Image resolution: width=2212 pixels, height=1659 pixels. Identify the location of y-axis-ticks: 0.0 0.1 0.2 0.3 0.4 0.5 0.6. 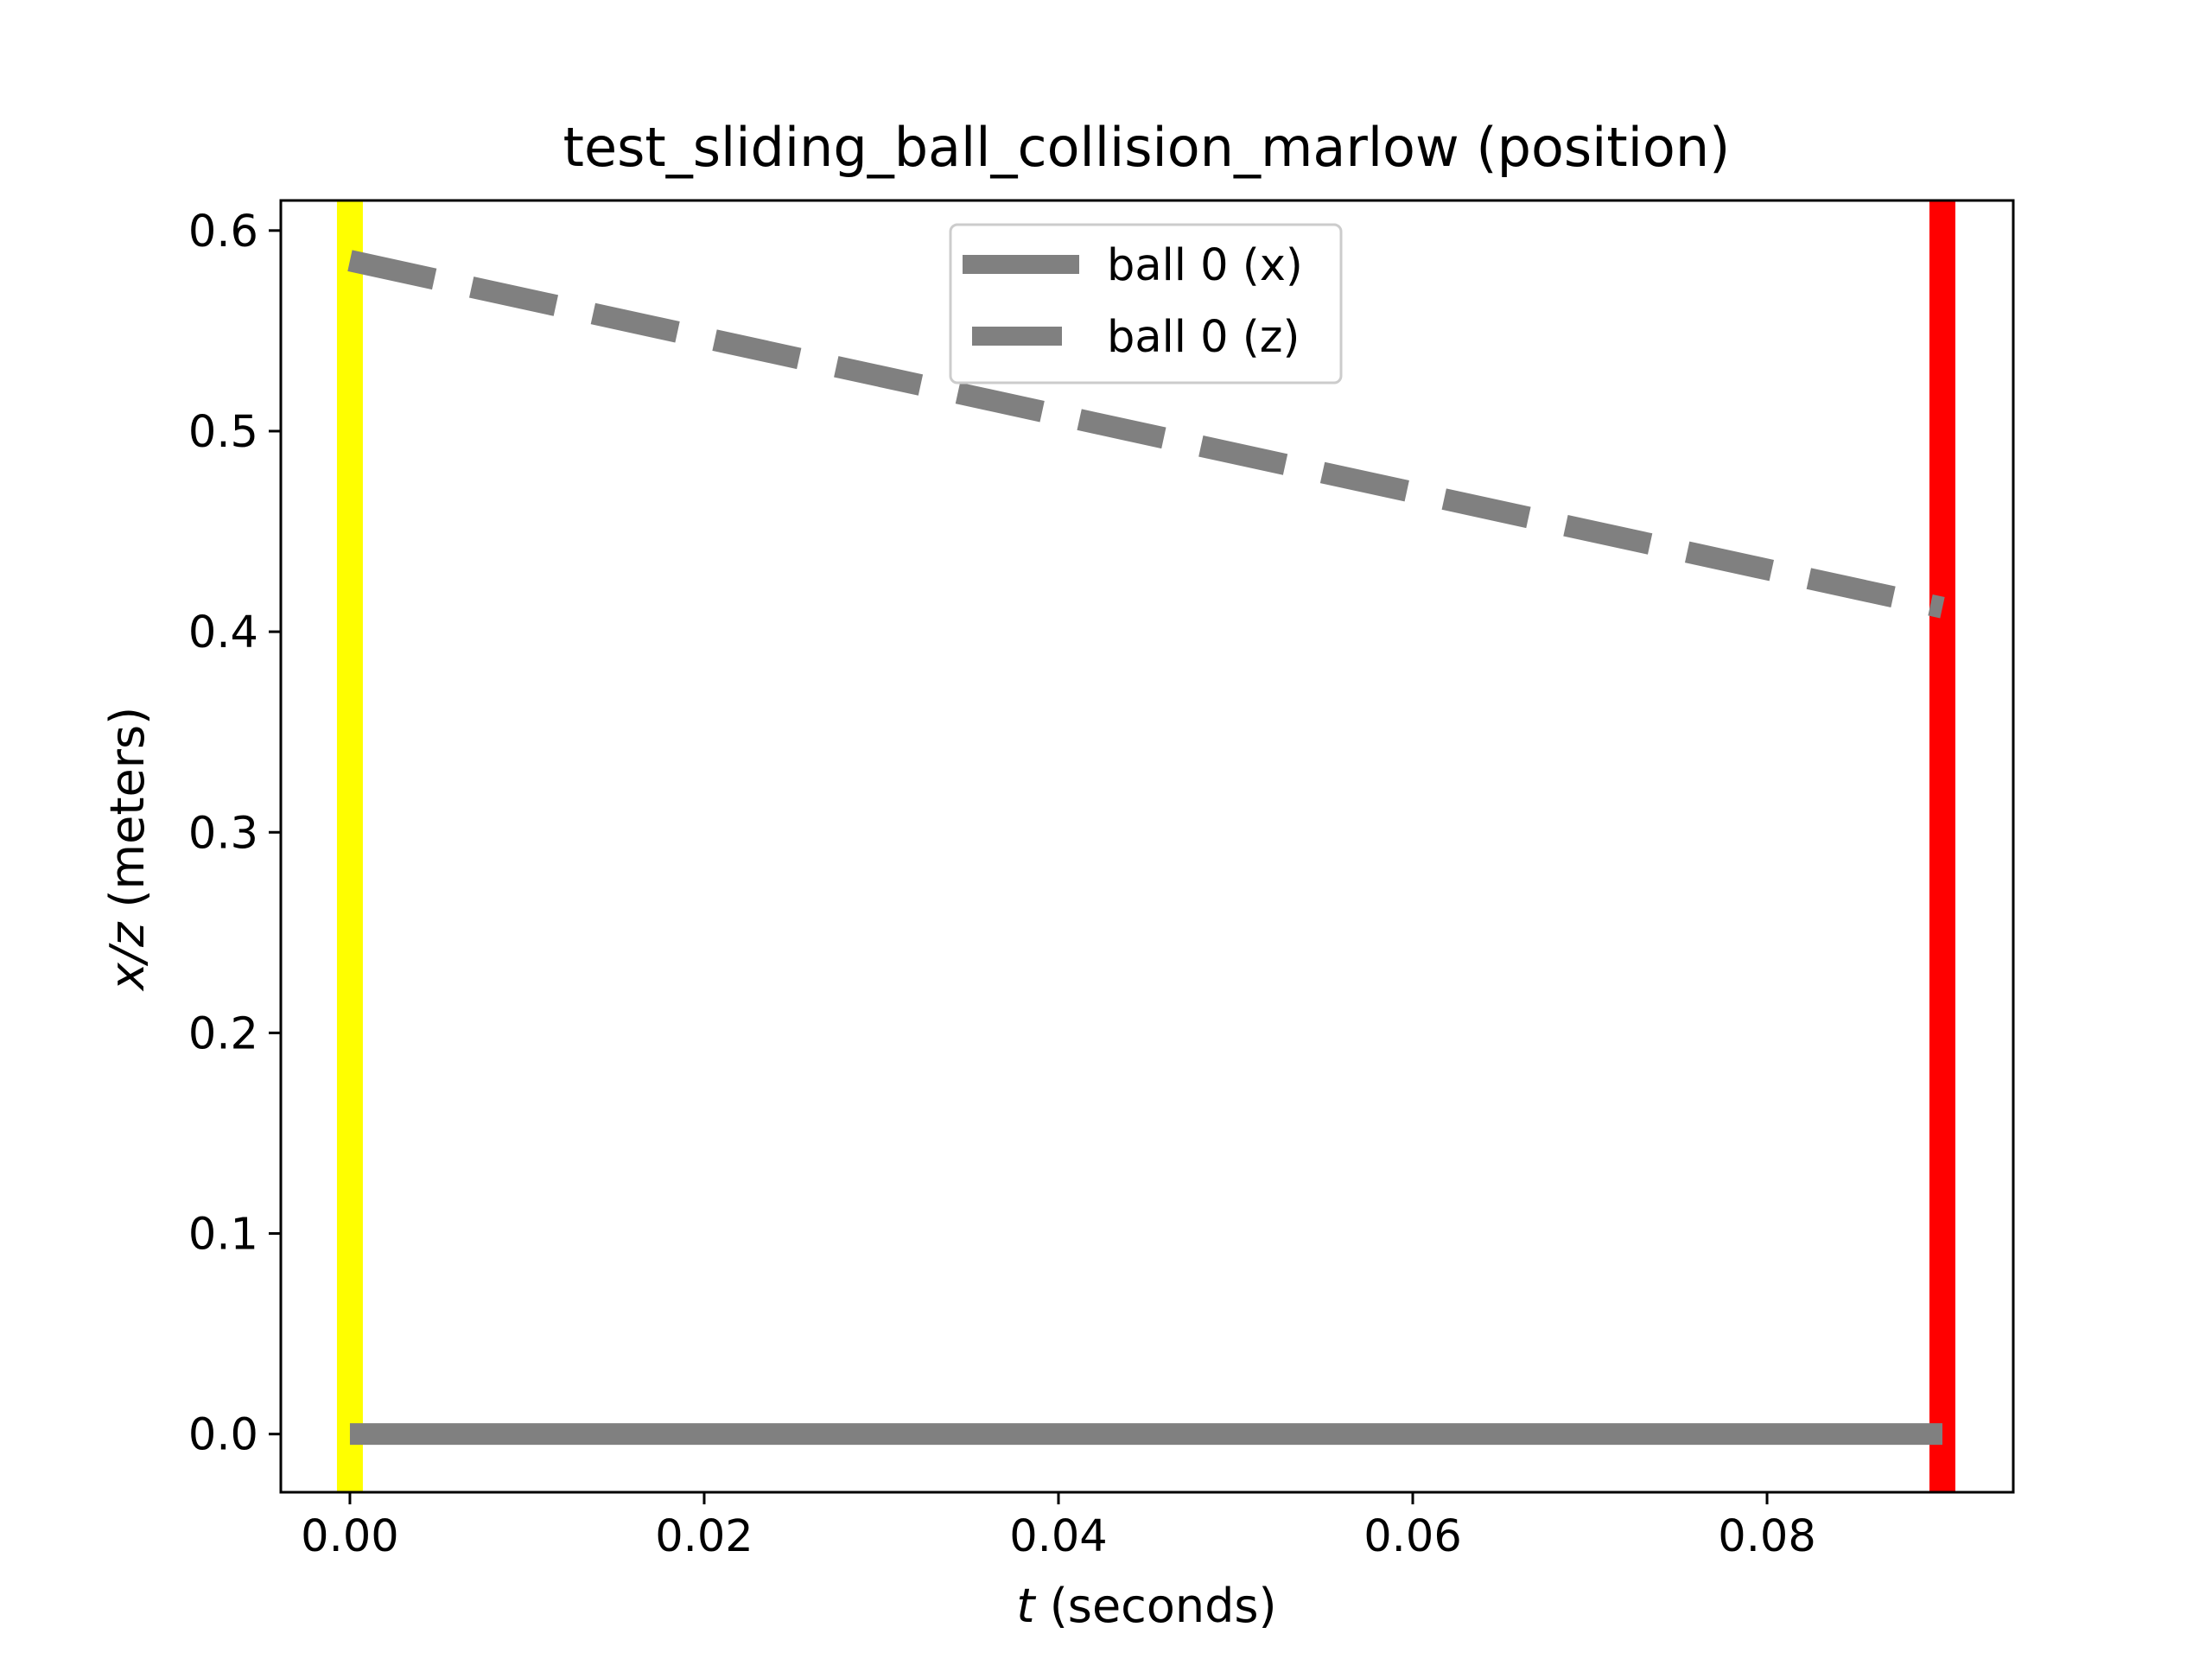
(234, 834).